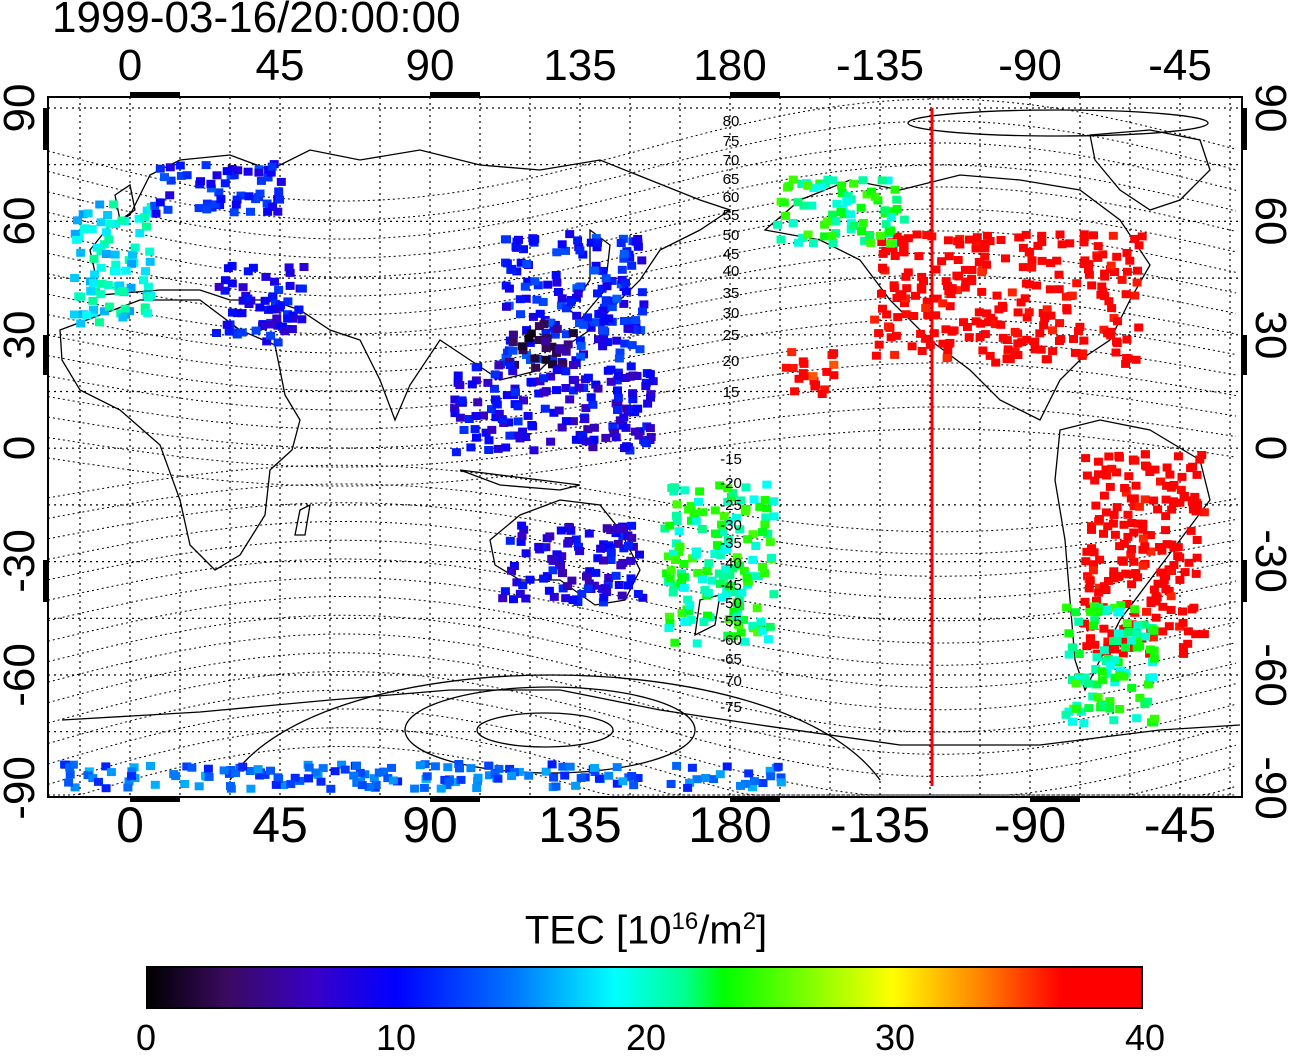 The image size is (1292, 1058). Describe the element at coordinates (731, 293) in the screenshot. I see `contour-label: 35` at that location.